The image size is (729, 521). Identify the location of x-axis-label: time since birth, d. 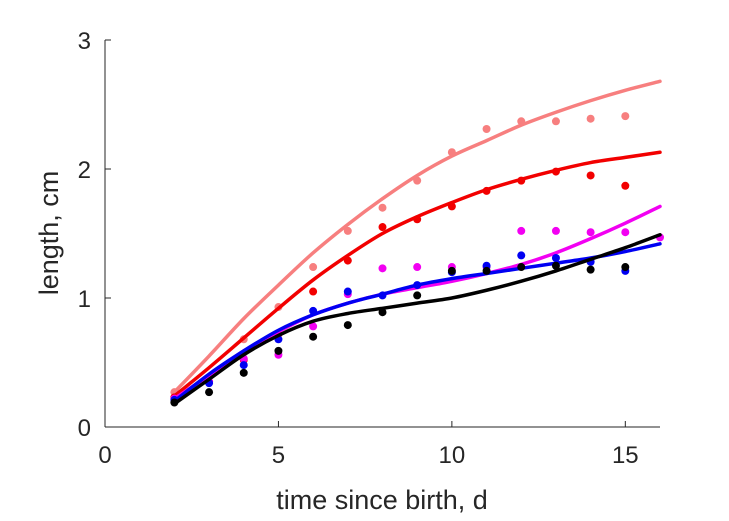
(382, 500).